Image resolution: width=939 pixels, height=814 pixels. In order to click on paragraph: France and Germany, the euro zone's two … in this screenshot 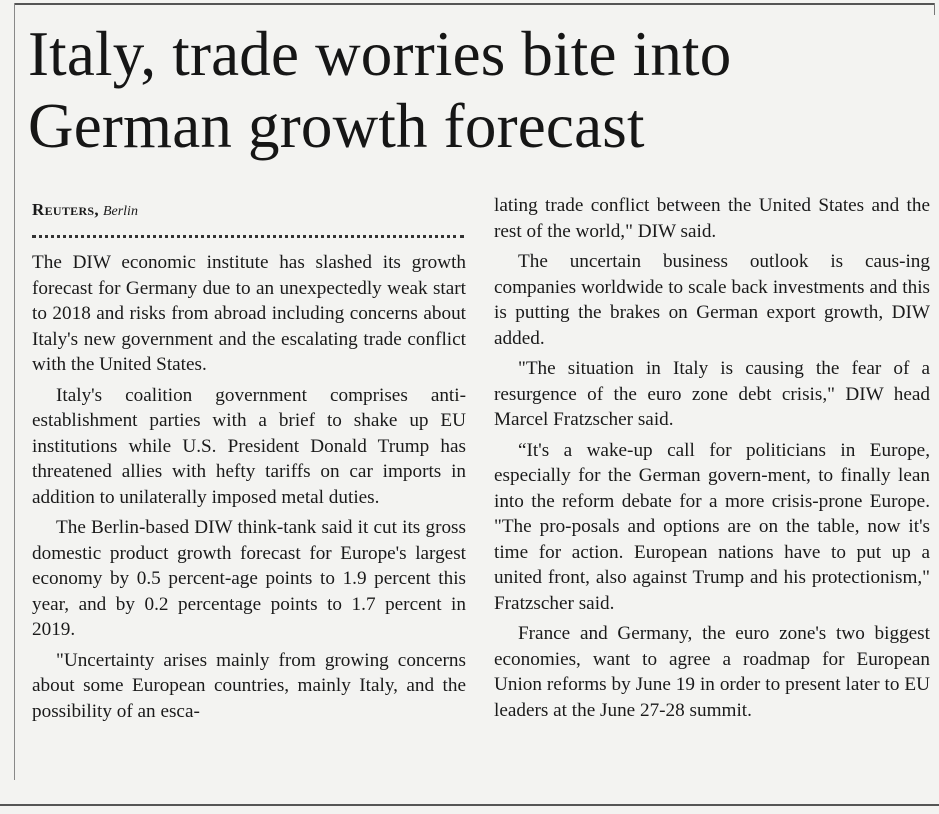, I will do `click(712, 672)`.